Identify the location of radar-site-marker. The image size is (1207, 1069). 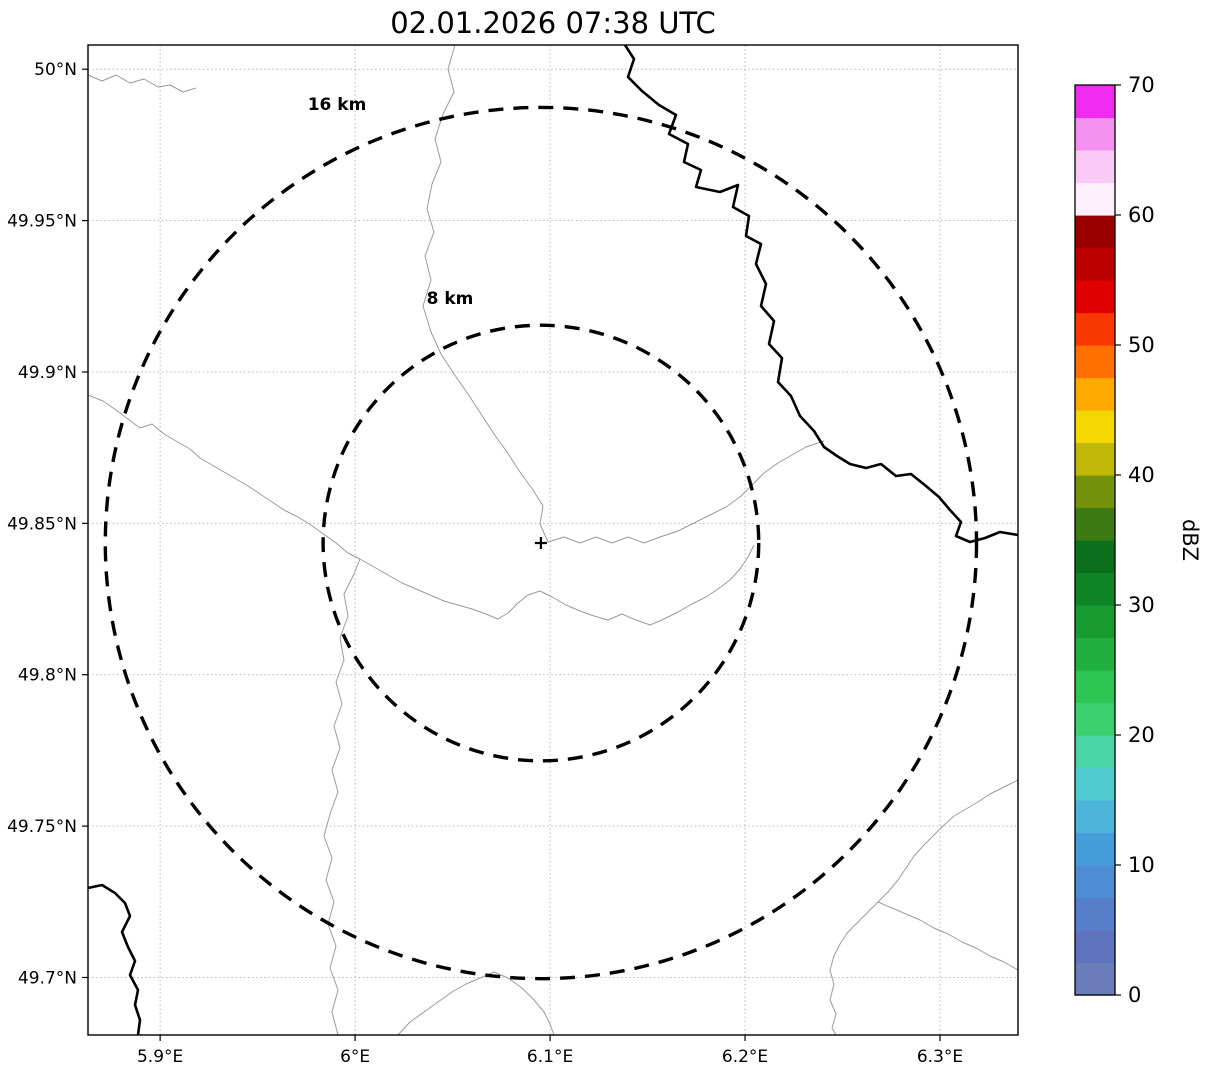
(540, 543).